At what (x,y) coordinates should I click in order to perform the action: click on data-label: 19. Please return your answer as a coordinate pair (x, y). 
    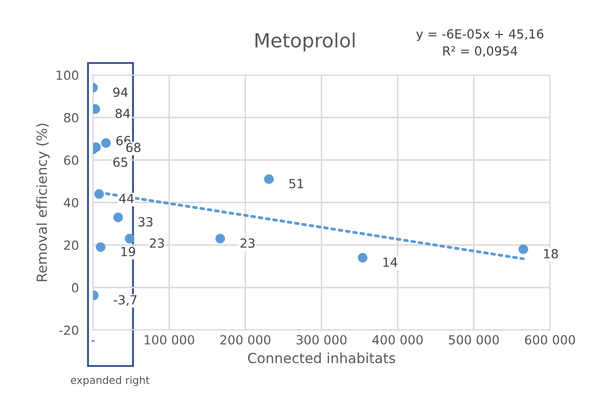
    Looking at the image, I should click on (128, 251).